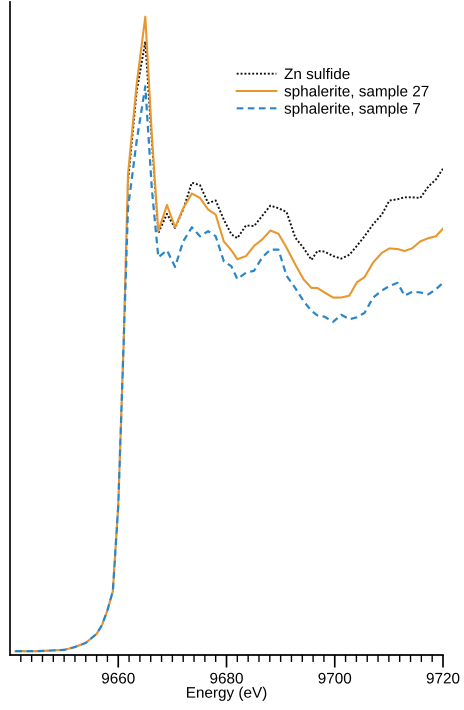 The image size is (464, 710). I want to click on x-axis-title: Energy (eV), so click(226, 693).